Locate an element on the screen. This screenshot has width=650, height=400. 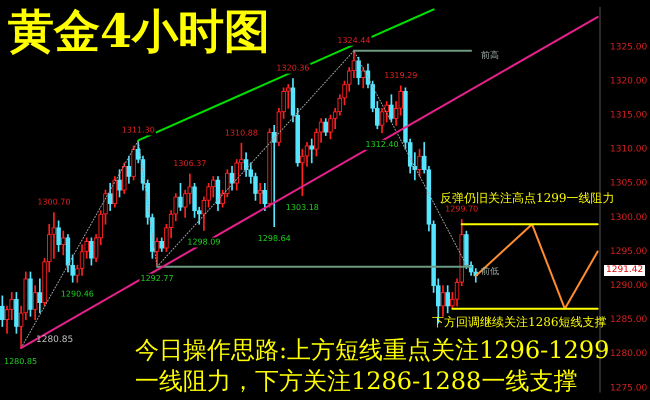
y-tick-label: 1310.00 is located at coordinates (629, 149).